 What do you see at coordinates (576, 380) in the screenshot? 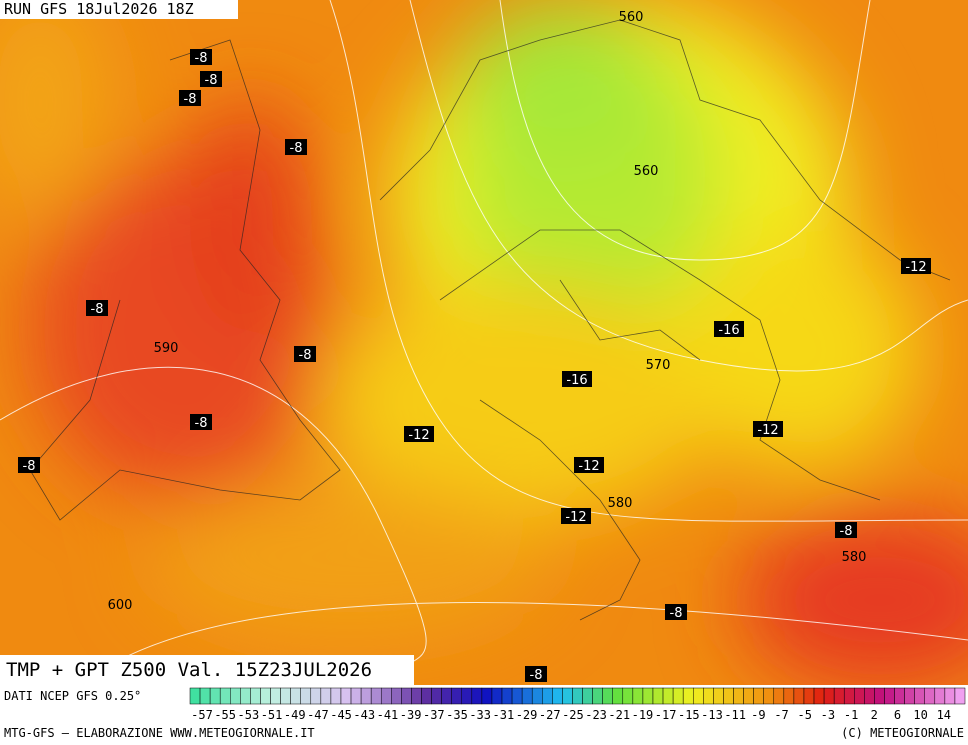
I see `temperature-label: -16` at bounding box center [576, 380].